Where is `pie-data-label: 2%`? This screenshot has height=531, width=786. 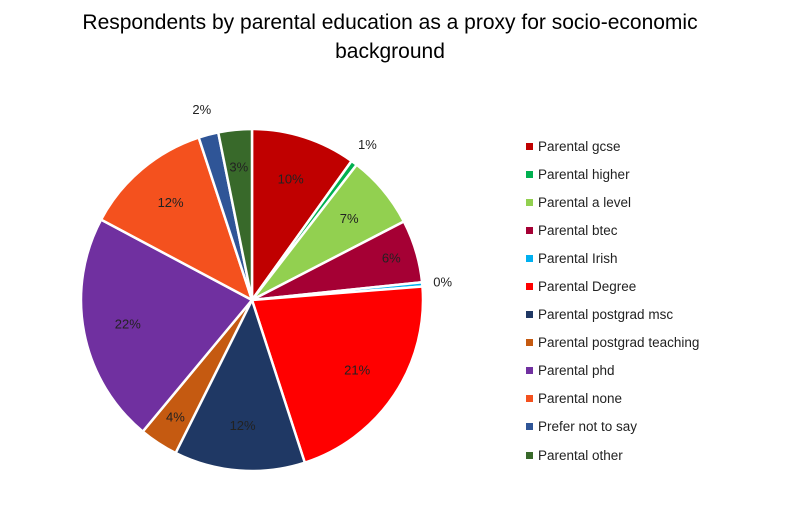 pie-data-label: 2% is located at coordinates (201, 109).